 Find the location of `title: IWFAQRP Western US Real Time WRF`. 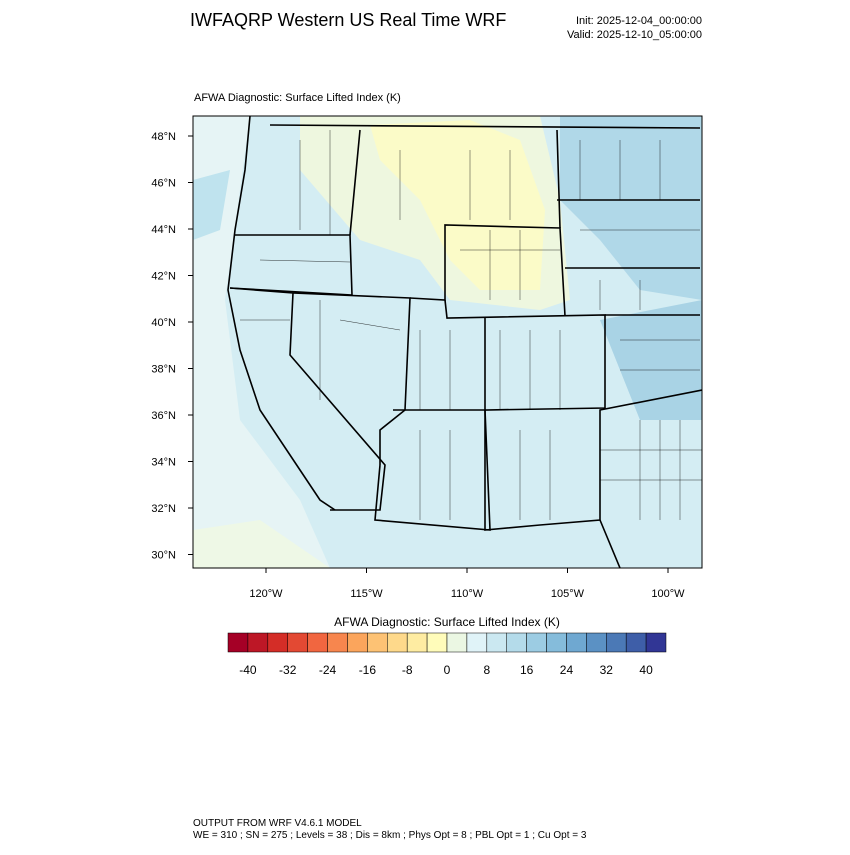

title: IWFAQRP Western US Real Time WRF is located at coordinates (348, 20).